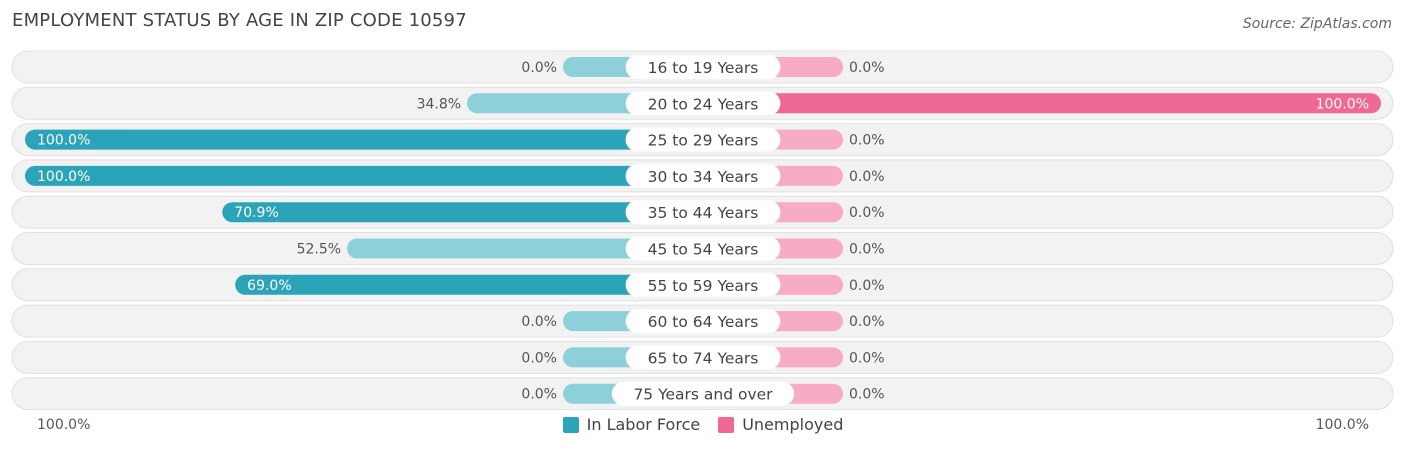 This screenshot has height=451, width=1406. Describe the element at coordinates (1342, 104) in the screenshot. I see `value-label-unemployed: 100.0%` at that location.